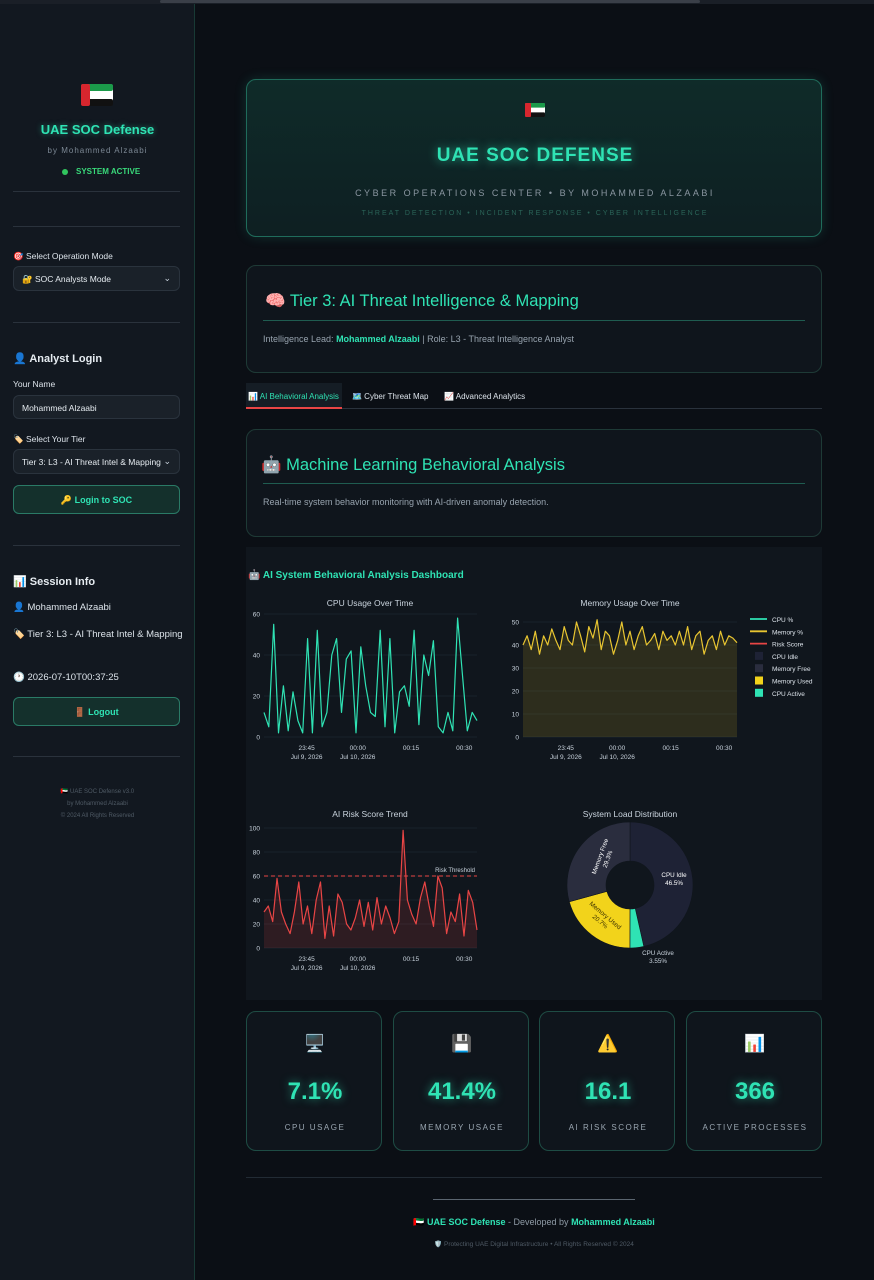  I want to click on metric-value: 16.1, so click(608, 1091).